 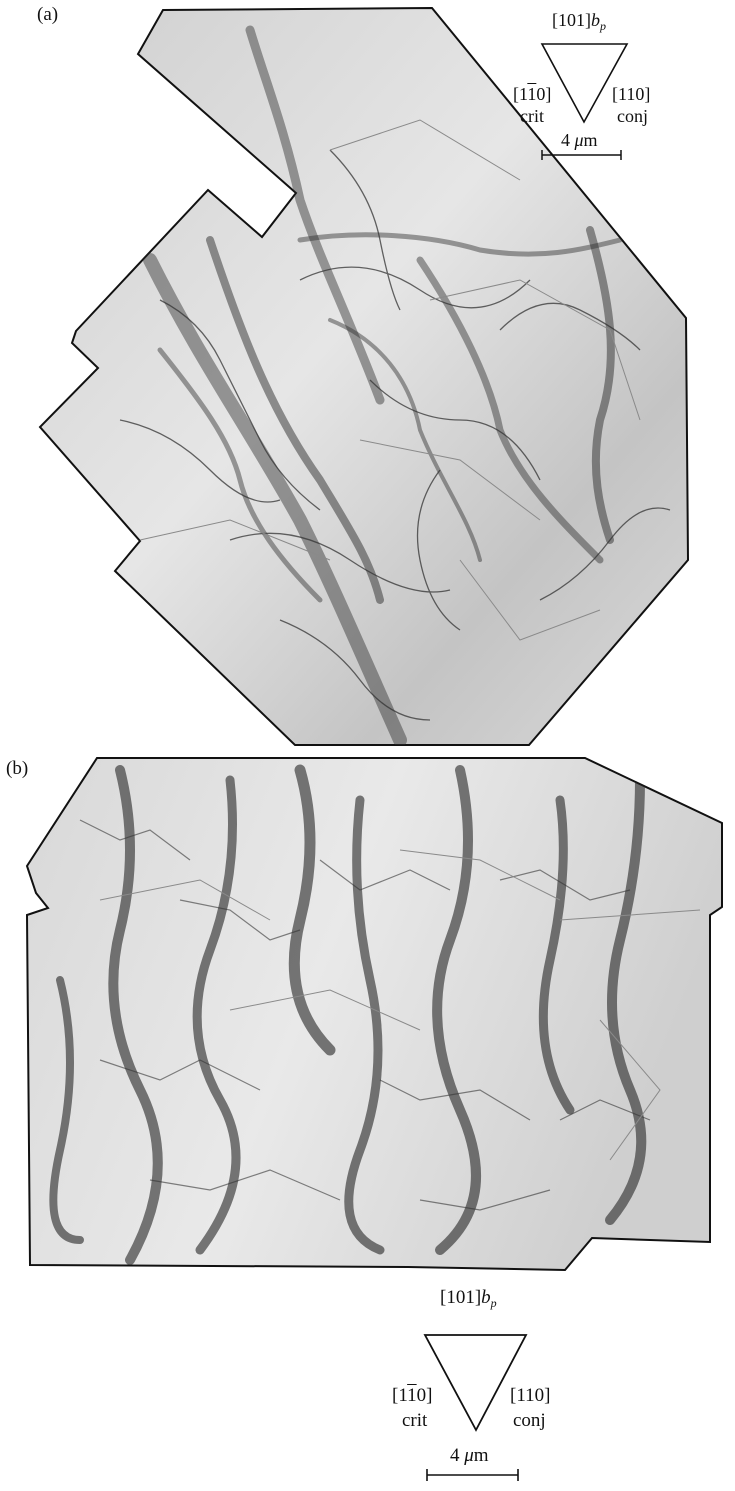 I want to click on triad-b-triangle, so click(x=475, y=1407).